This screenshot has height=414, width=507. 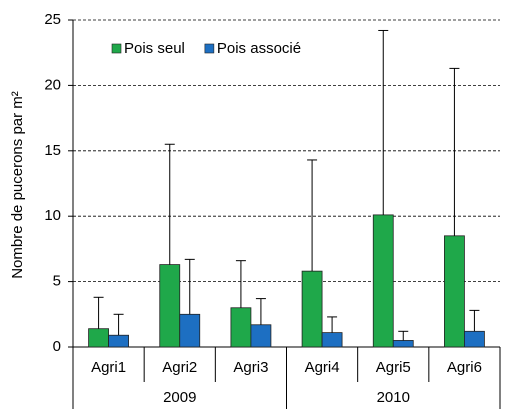 What do you see at coordinates (57, 281) in the screenshot?
I see `y-tick-label: 5` at bounding box center [57, 281].